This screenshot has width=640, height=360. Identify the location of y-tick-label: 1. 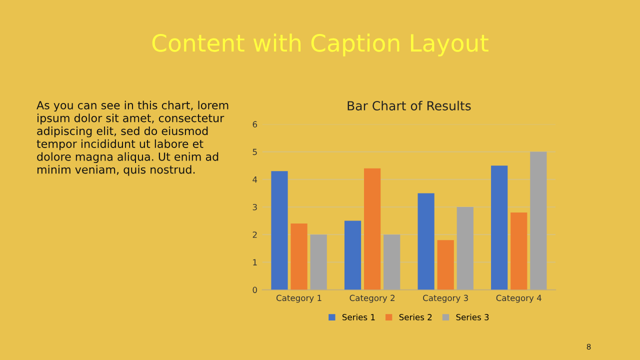
(255, 262).